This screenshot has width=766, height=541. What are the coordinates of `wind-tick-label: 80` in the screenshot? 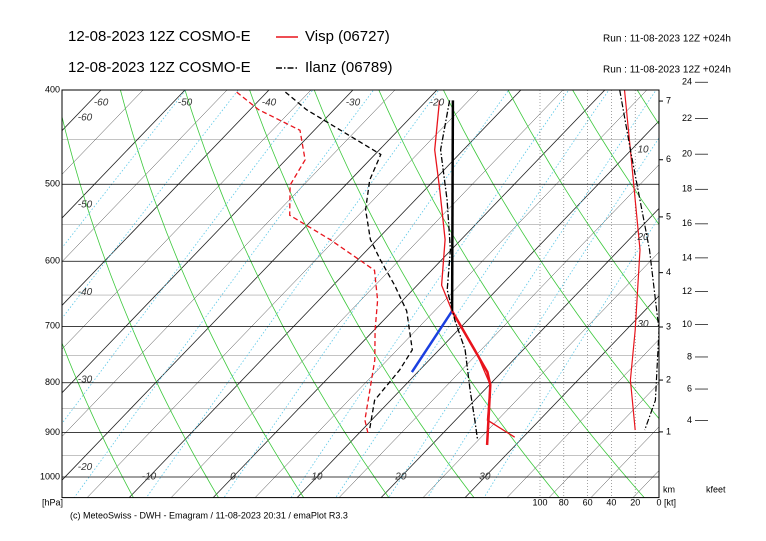 It's located at (564, 502).